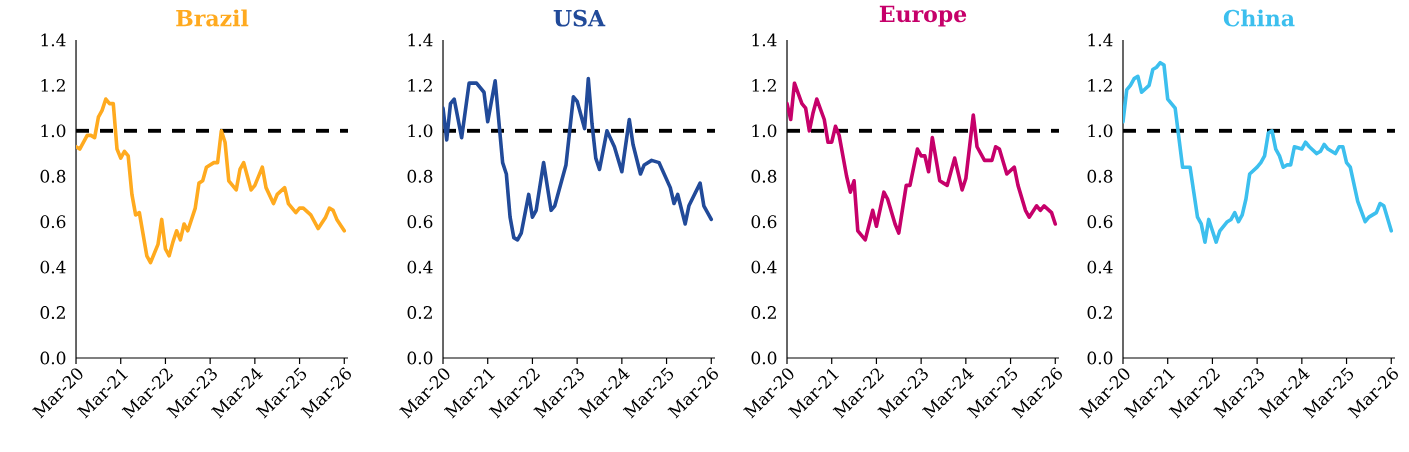  What do you see at coordinates (1259, 18) in the screenshot?
I see `chart-title: China` at bounding box center [1259, 18].